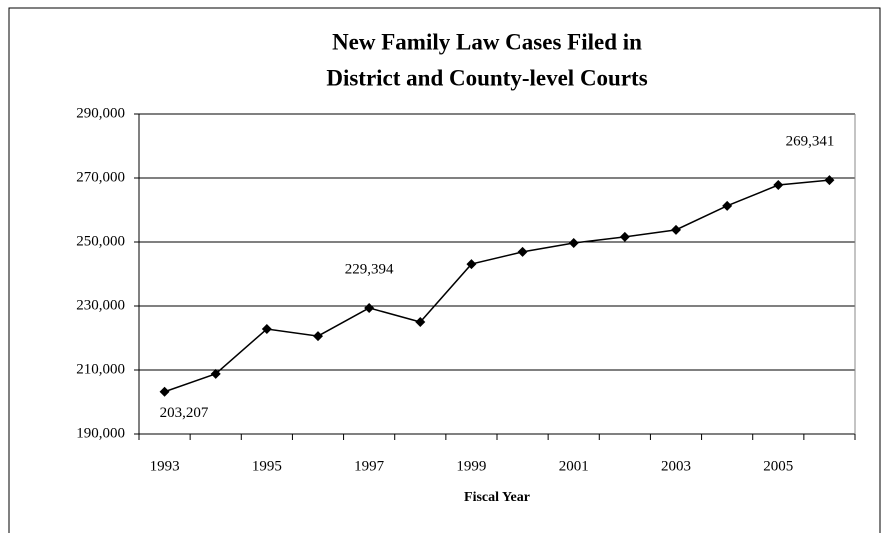 Image resolution: width=882 pixels, height=533 pixels. What do you see at coordinates (369, 466) in the screenshot?
I see `x-tick-label: 1997` at bounding box center [369, 466].